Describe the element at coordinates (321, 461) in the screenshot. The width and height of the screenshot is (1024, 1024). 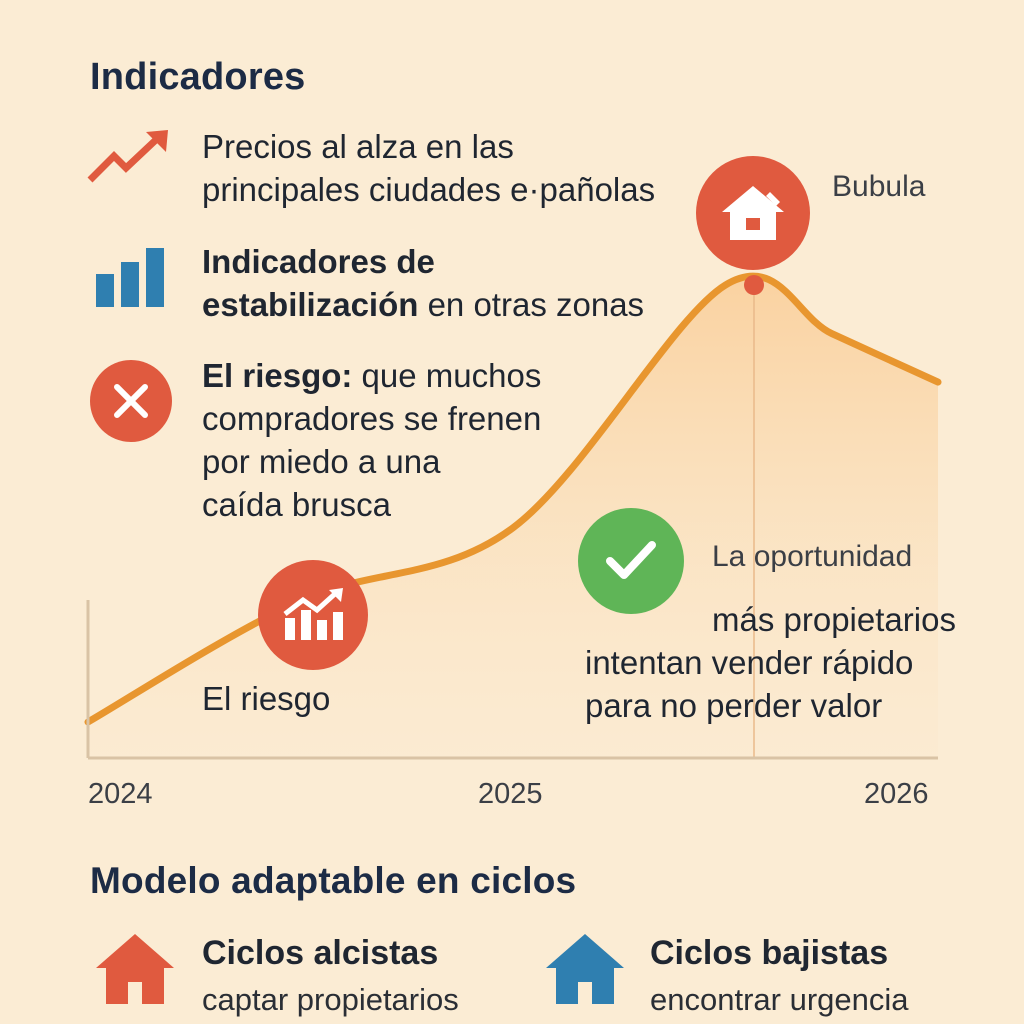
I see `indicator-risk-line3: por miedo a una` at that location.